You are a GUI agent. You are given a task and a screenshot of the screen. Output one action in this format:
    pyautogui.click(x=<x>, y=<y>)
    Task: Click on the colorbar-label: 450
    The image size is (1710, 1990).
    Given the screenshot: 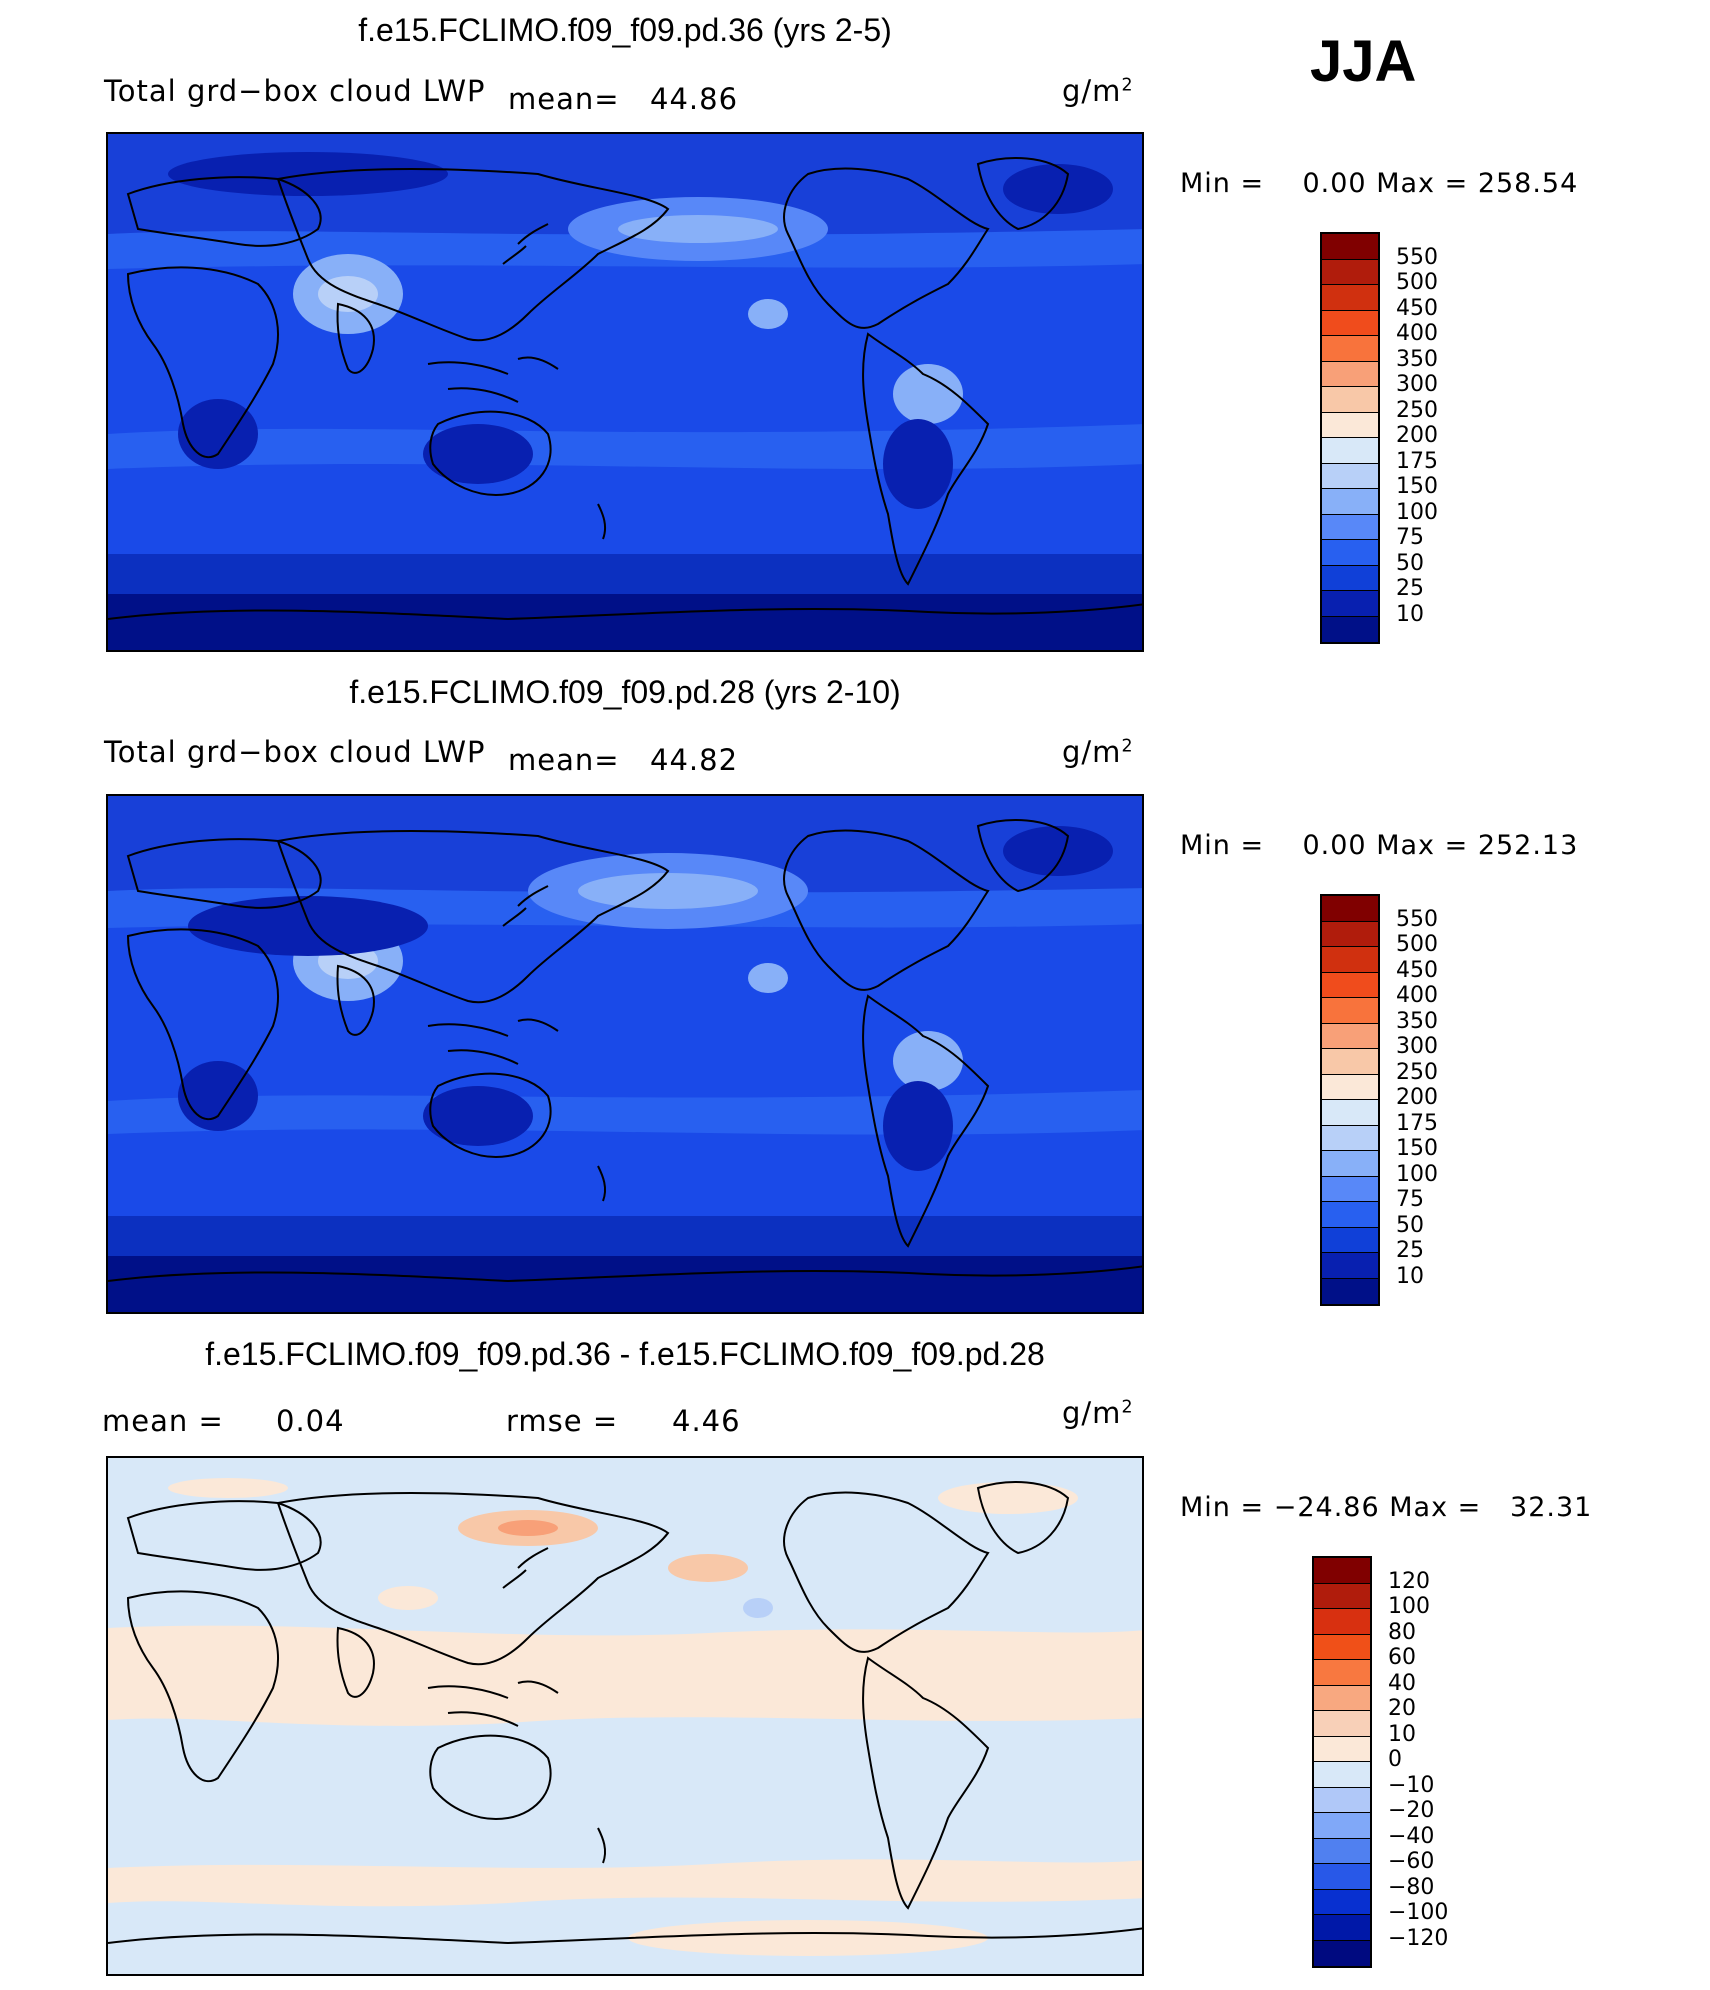 What is the action you would take?
    pyautogui.click(x=1417, y=970)
    